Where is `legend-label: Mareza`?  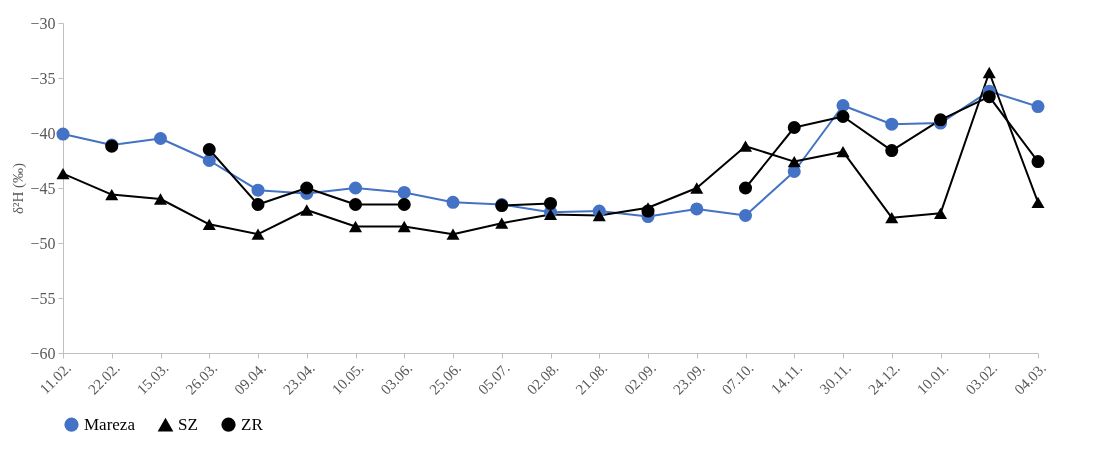 legend-label: Mareza is located at coordinates (110, 424).